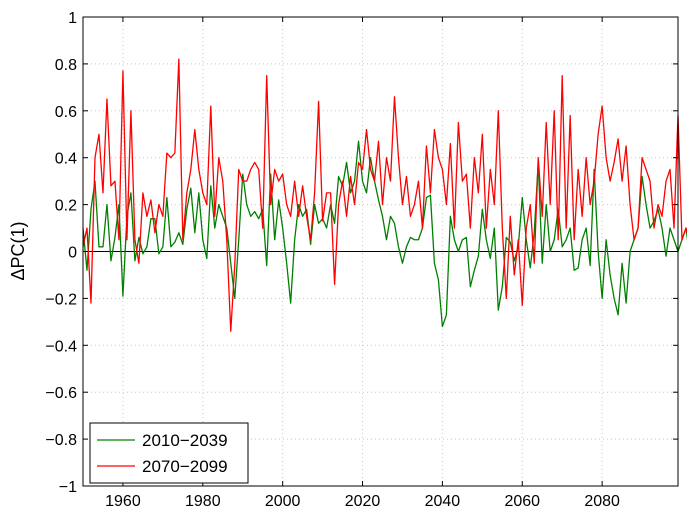 This screenshot has height=511, width=687. What do you see at coordinates (123, 501) in the screenshot?
I see `x-tick-label: 1960` at bounding box center [123, 501].